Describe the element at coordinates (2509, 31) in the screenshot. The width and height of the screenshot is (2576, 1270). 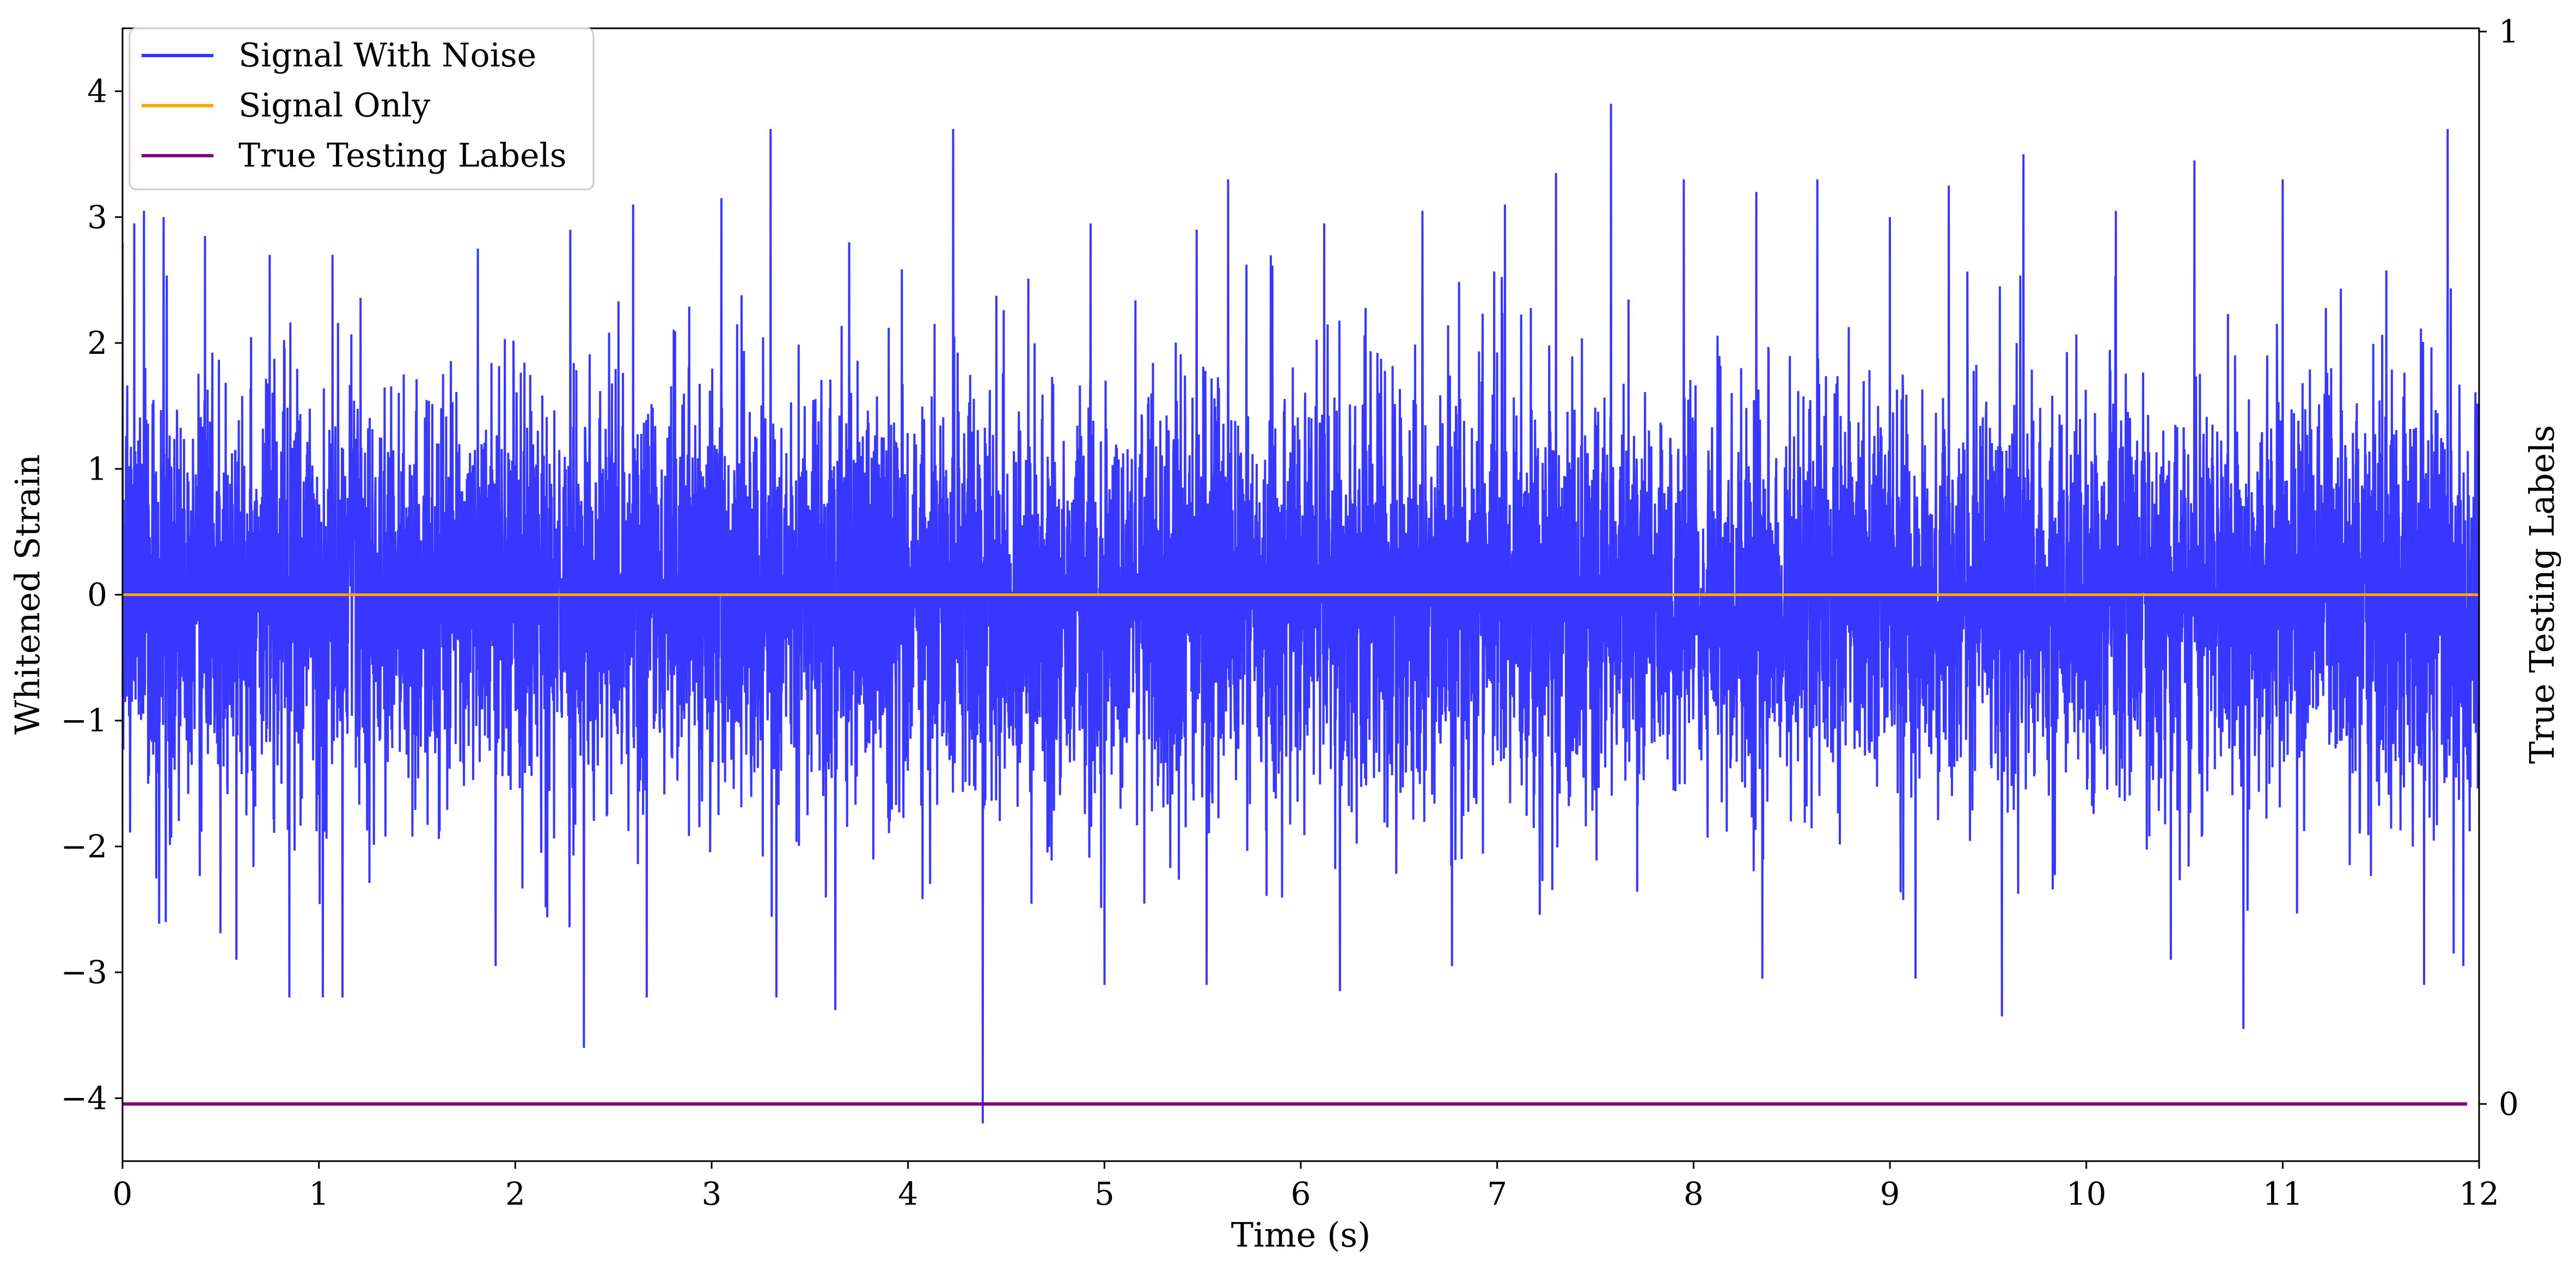
I see `y-right-tick-label: 1` at that location.